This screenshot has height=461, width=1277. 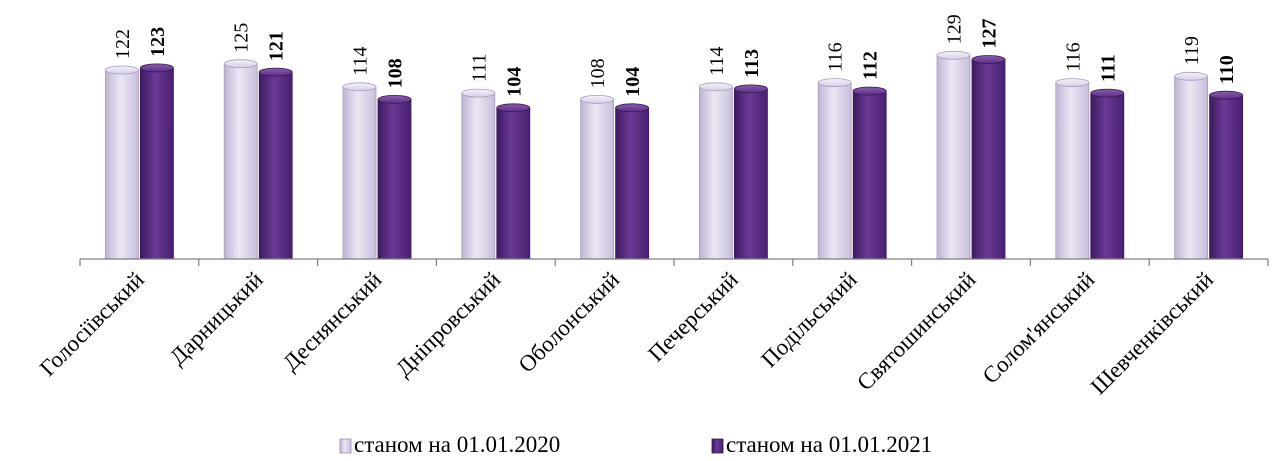 I want to click on value-label-2021-3: 108, so click(x=396, y=73).